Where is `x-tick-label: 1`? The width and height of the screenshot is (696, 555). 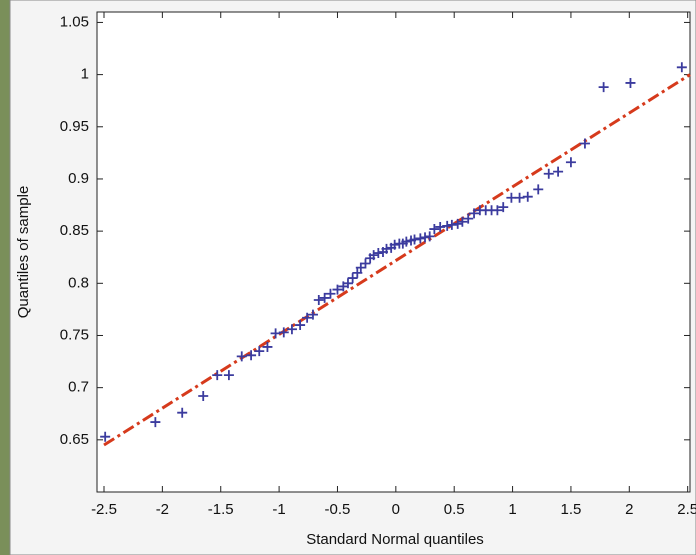
x-tick-label: 1 is located at coordinates (512, 509).